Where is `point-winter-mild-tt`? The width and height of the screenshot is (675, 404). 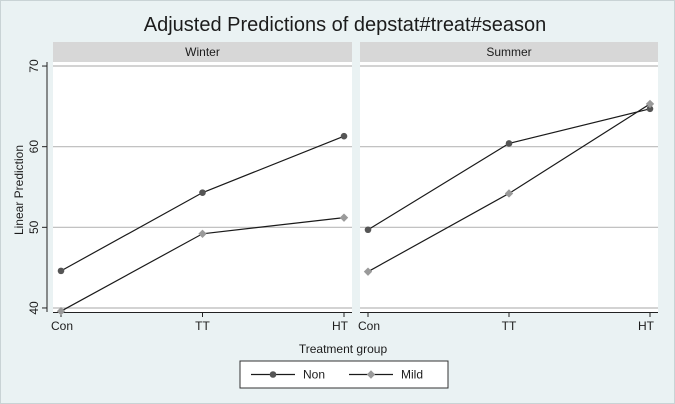 point-winter-mild-tt is located at coordinates (202, 233).